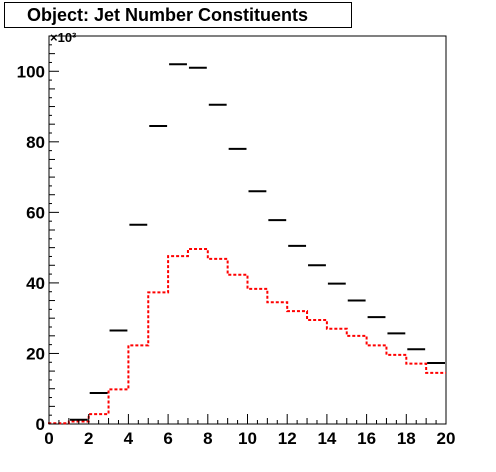  Describe the element at coordinates (35, 212) in the screenshot. I see `y-tick-label: 60` at that location.